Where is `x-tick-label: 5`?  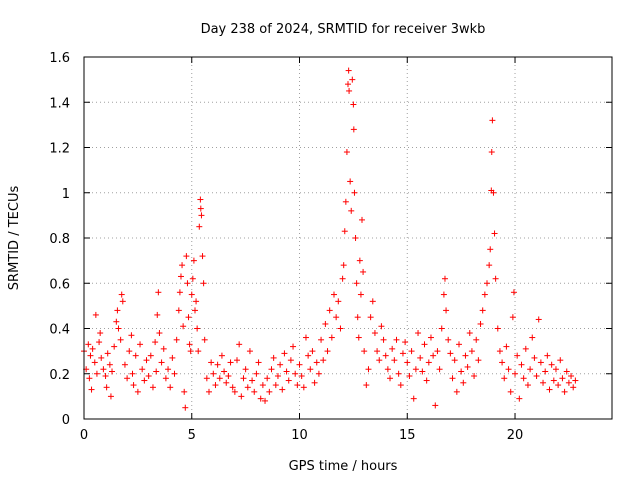
x-tick-label: 5 is located at coordinates (192, 435).